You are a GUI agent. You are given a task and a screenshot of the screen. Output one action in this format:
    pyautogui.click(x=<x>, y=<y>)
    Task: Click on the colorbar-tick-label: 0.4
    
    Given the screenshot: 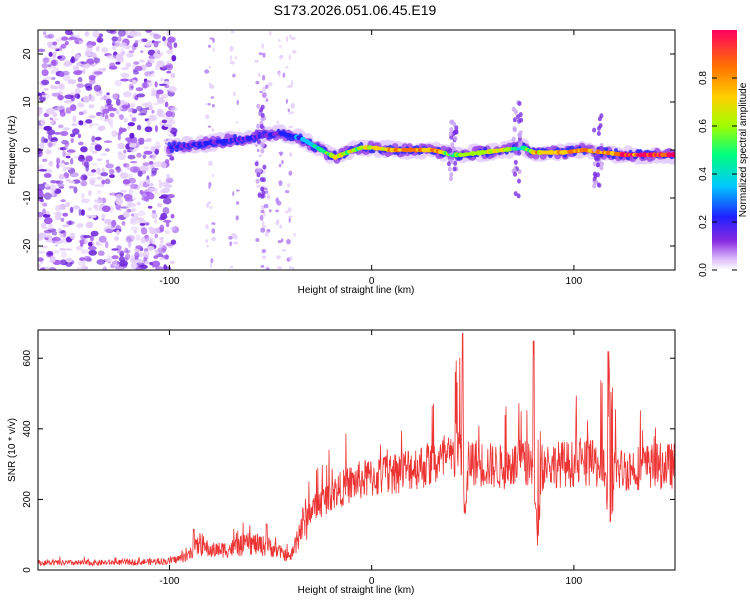 What is the action you would take?
    pyautogui.click(x=703, y=174)
    